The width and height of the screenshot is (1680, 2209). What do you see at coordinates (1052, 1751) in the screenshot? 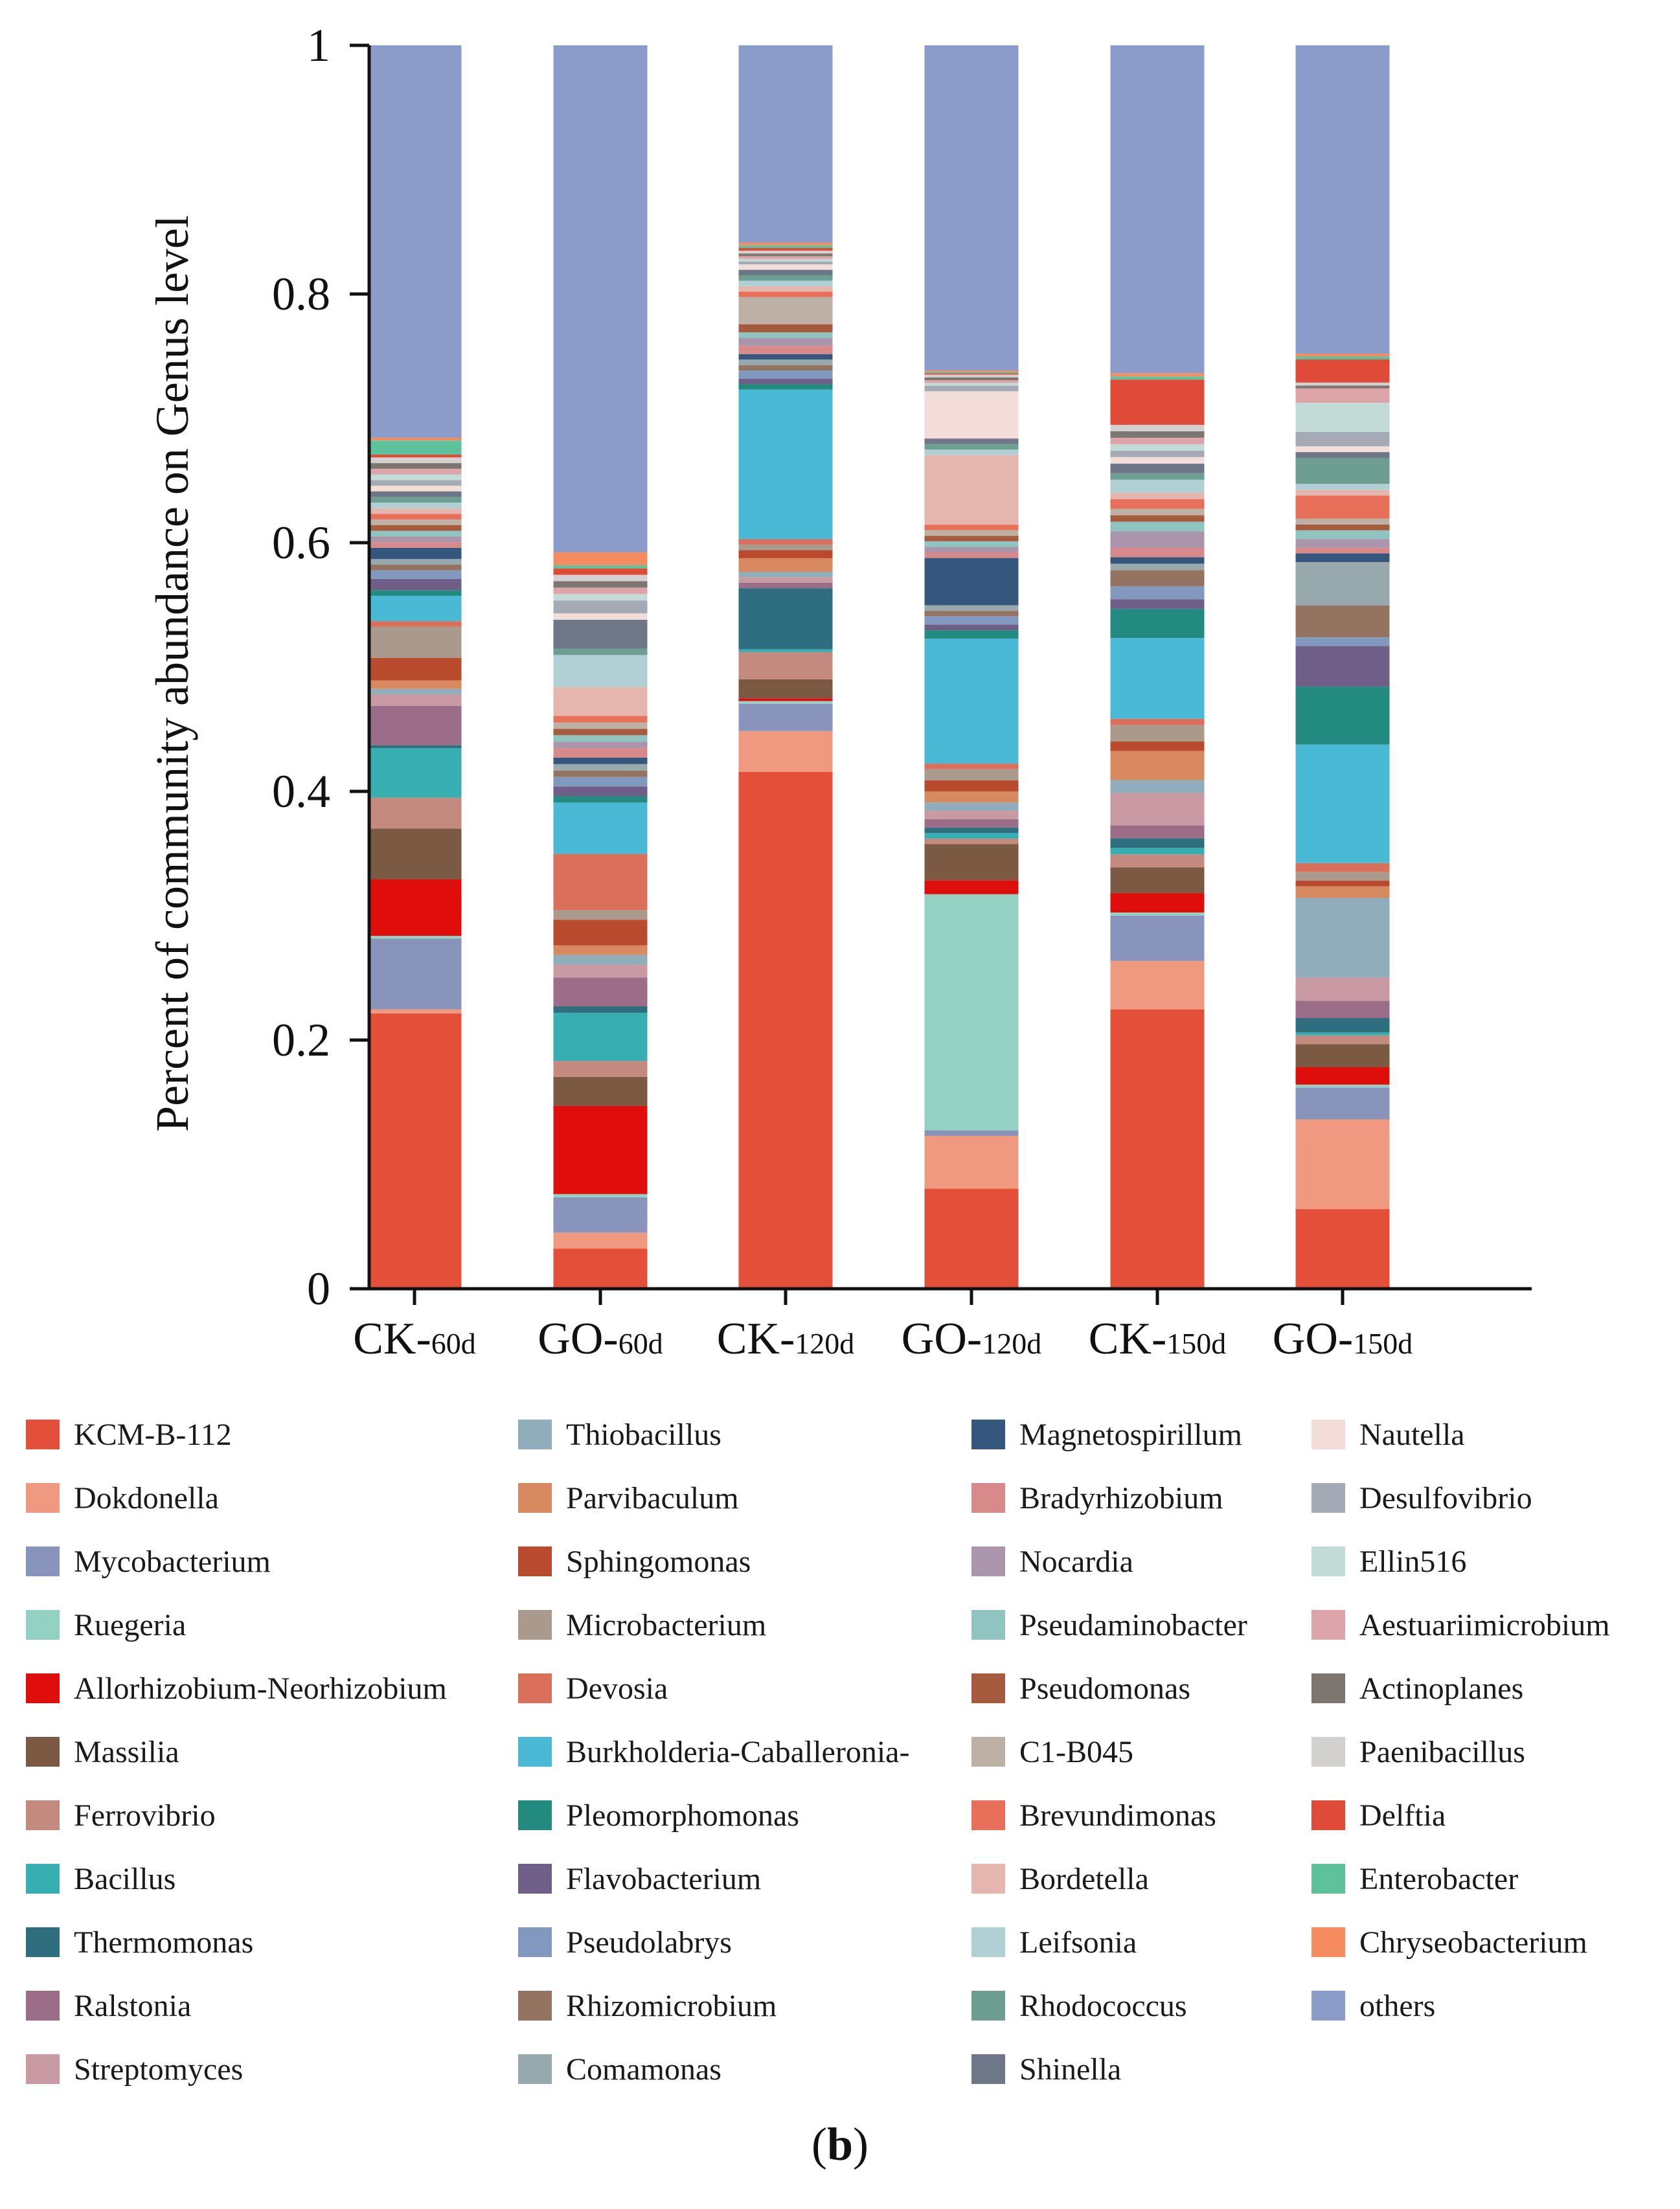
I see `legend-item: C1-B045` at bounding box center [1052, 1751].